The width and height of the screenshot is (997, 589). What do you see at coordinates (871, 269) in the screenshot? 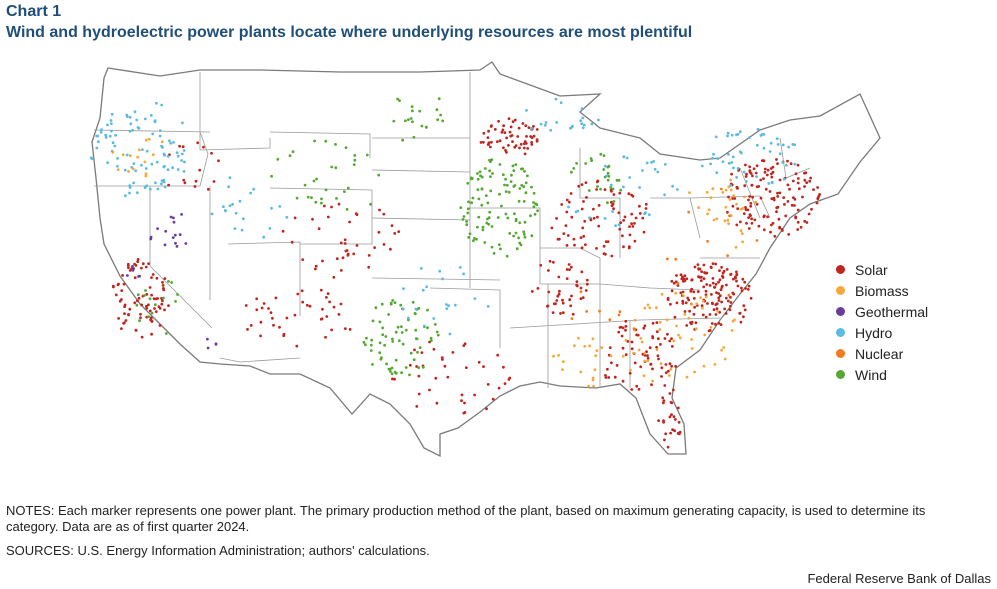
I see `legend-label: Solar` at bounding box center [871, 269].